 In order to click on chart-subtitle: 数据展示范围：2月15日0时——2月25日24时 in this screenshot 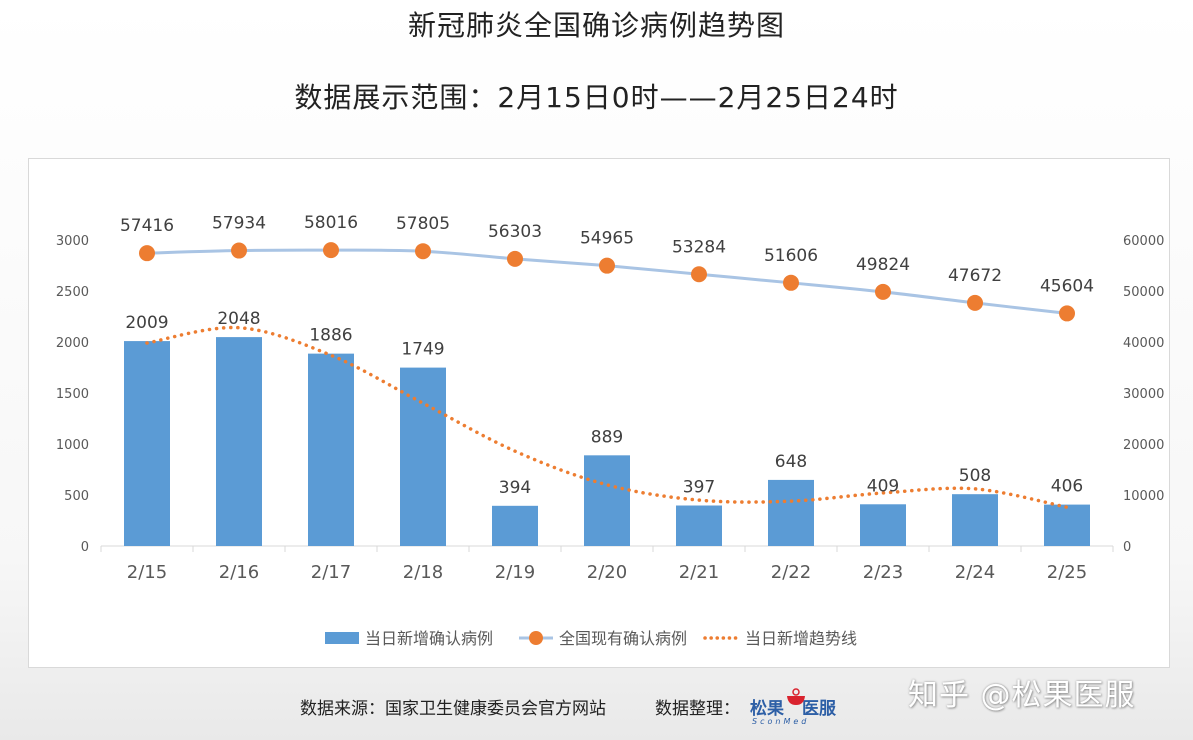, I will do `click(596, 97)`.